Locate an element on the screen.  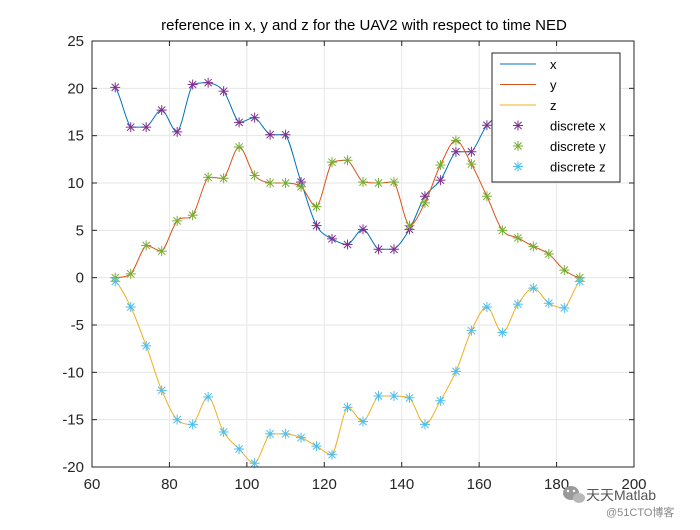
legend-swatch-discrete-y is located at coordinates (518, 146).